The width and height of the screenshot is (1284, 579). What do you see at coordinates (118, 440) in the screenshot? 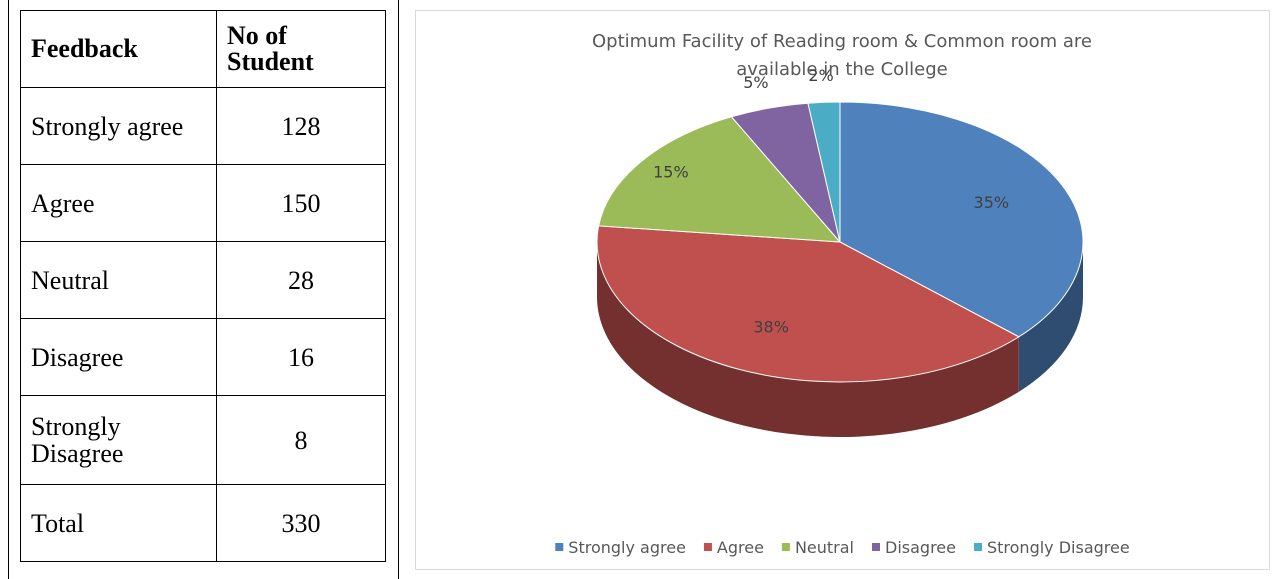
I see `table-cell: Strongly Disagree` at bounding box center [118, 440].